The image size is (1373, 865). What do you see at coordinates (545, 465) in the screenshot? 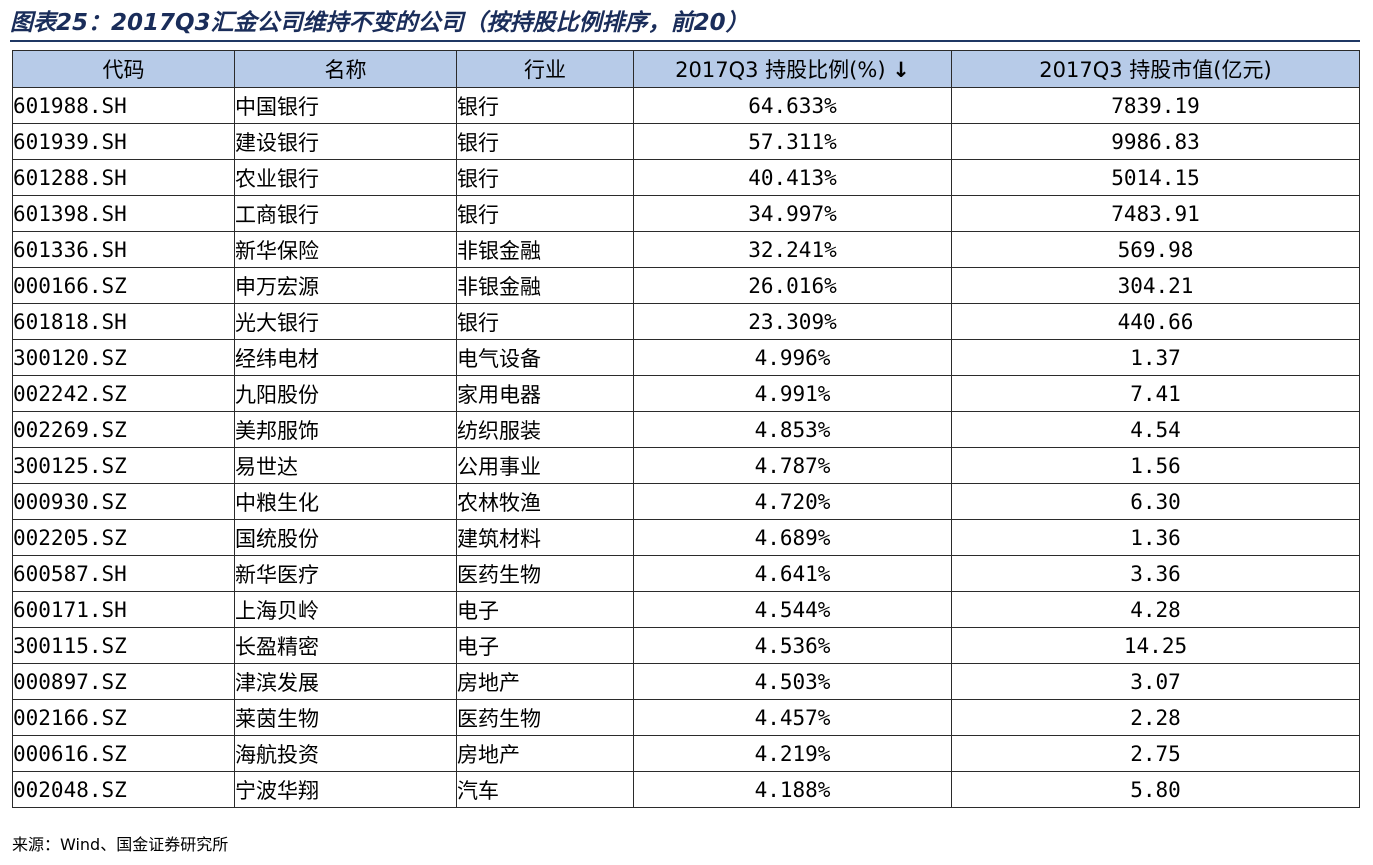
I see `cell-industry: 公用事业` at bounding box center [545, 465].